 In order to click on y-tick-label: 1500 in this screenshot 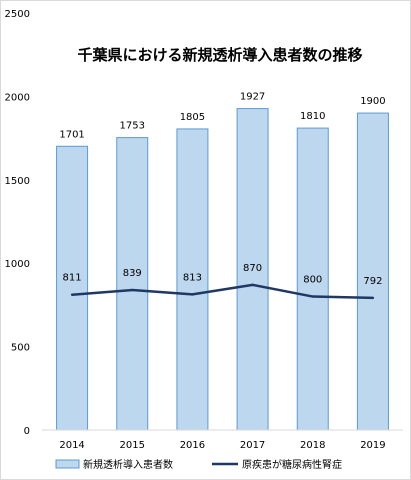, I will do `click(17, 181)`.